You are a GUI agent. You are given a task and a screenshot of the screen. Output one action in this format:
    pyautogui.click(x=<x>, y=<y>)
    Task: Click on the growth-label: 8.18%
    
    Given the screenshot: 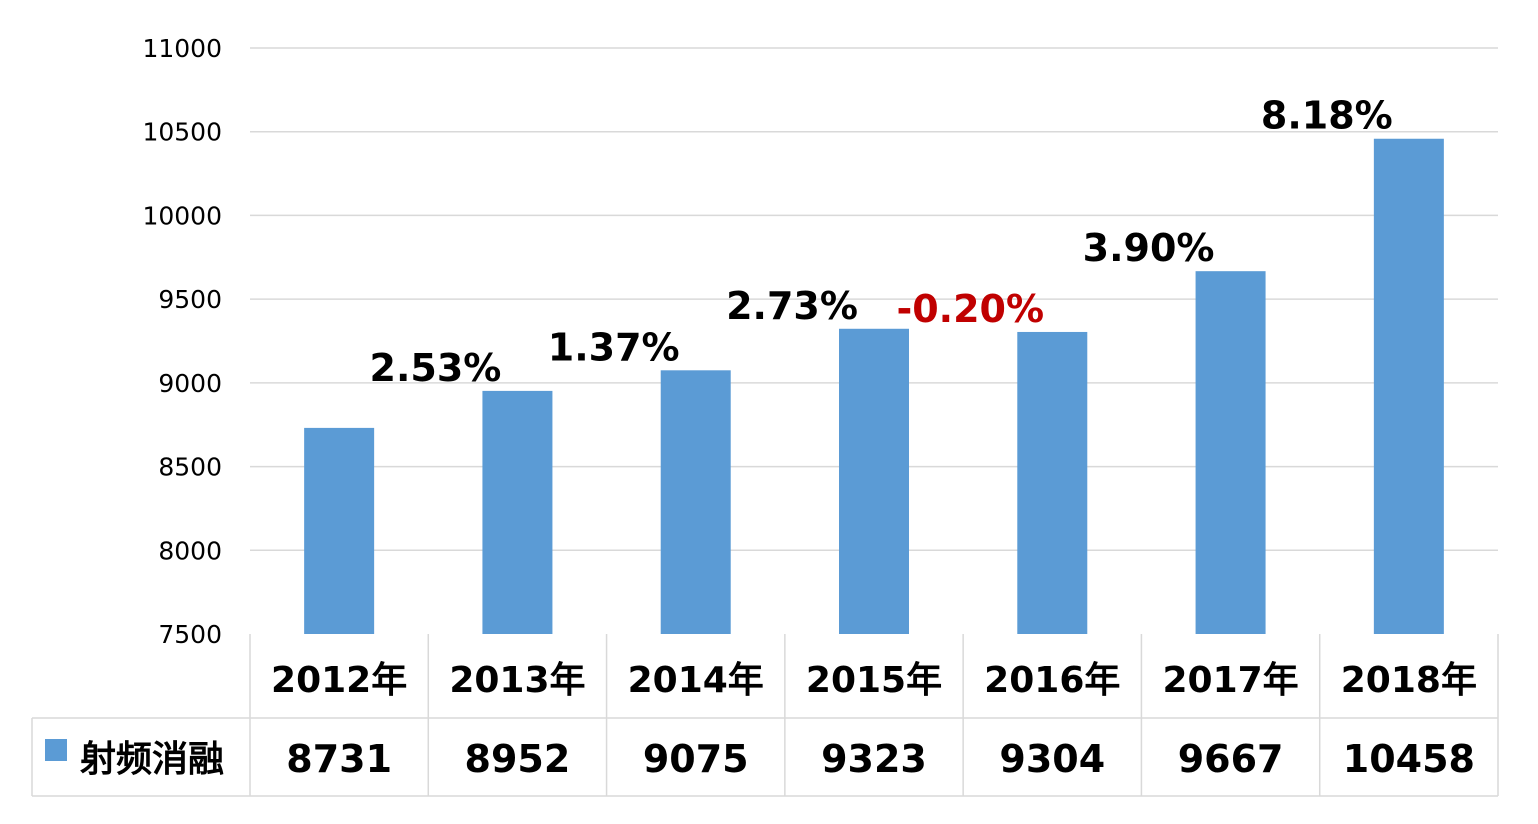 What is the action you would take?
    pyautogui.click(x=1327, y=116)
    